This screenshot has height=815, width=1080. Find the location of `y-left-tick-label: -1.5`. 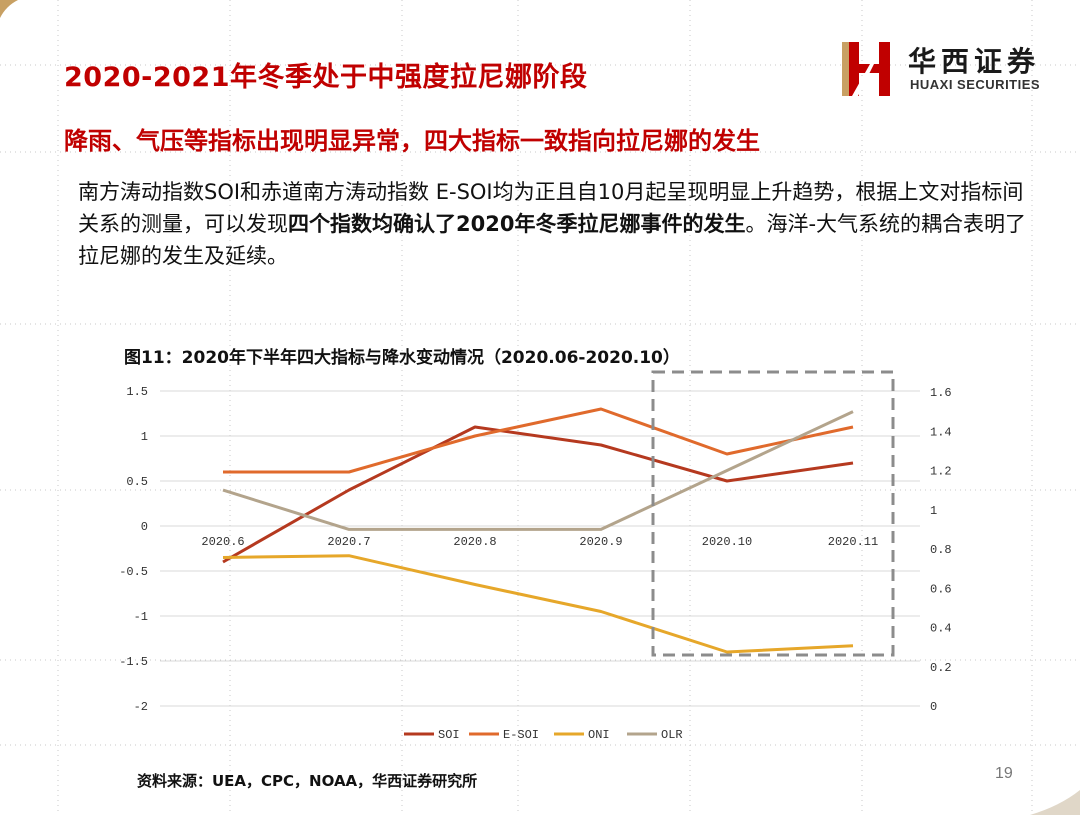

y-left-tick-label: -1.5 is located at coordinates (133, 662).